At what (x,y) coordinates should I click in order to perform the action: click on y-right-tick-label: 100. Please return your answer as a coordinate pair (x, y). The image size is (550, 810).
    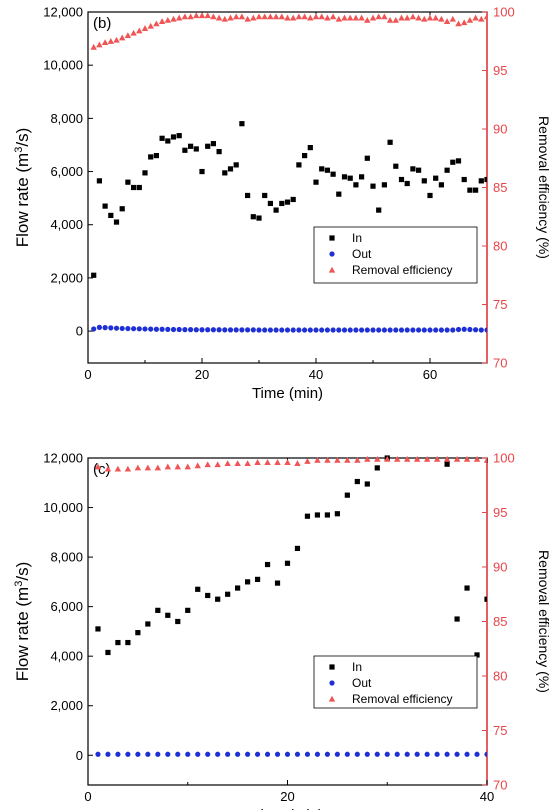
    Looking at the image, I should click on (504, 458).